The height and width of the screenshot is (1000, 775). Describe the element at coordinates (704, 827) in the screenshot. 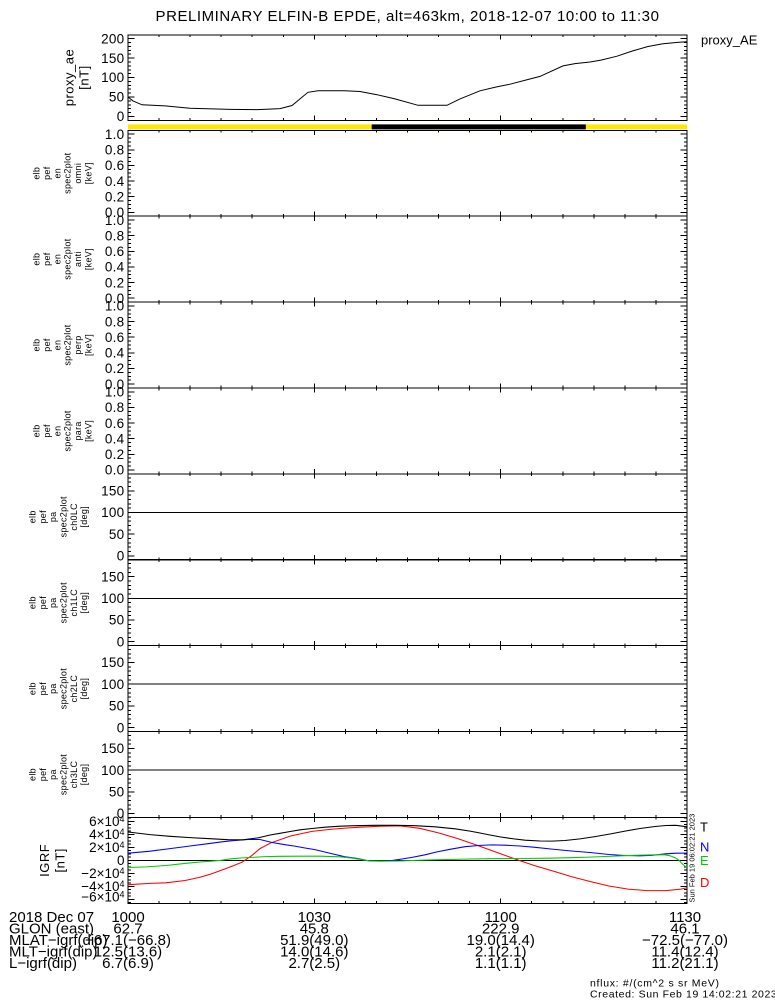

I see `svg-text: T` at that location.